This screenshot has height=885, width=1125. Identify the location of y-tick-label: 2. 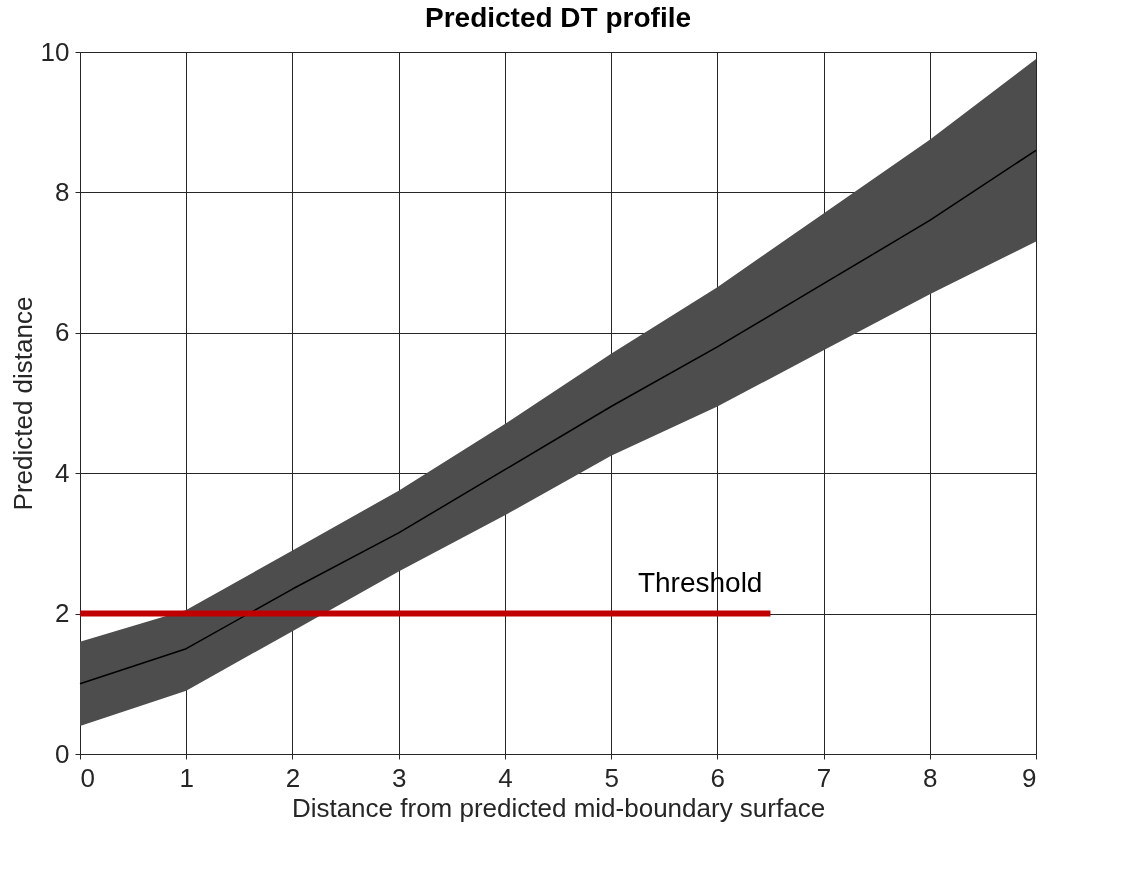
(62, 613).